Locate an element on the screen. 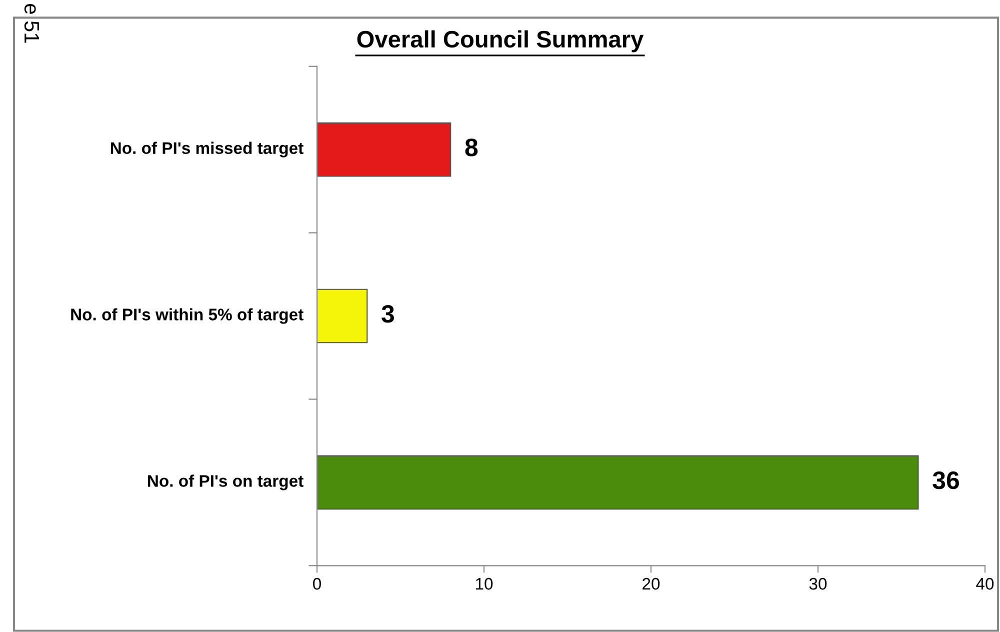 The image size is (1000, 632). data-label: 3 is located at coordinates (388, 314).